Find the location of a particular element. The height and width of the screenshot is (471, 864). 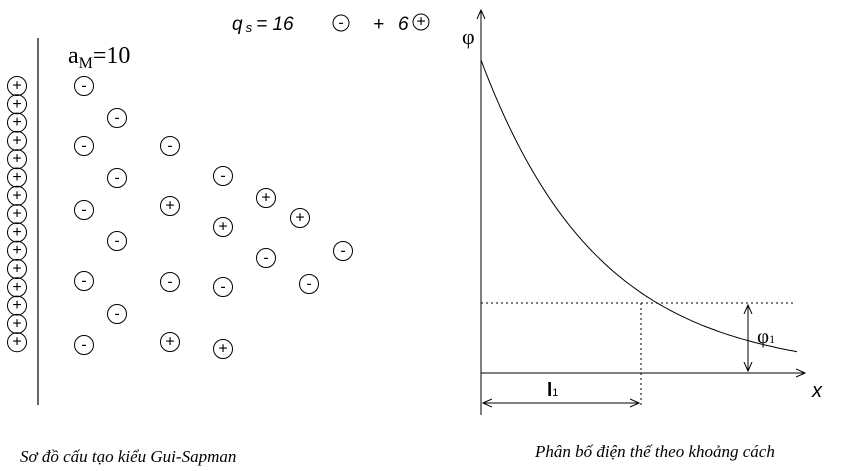

l1-label: l1 is located at coordinates (552, 390).